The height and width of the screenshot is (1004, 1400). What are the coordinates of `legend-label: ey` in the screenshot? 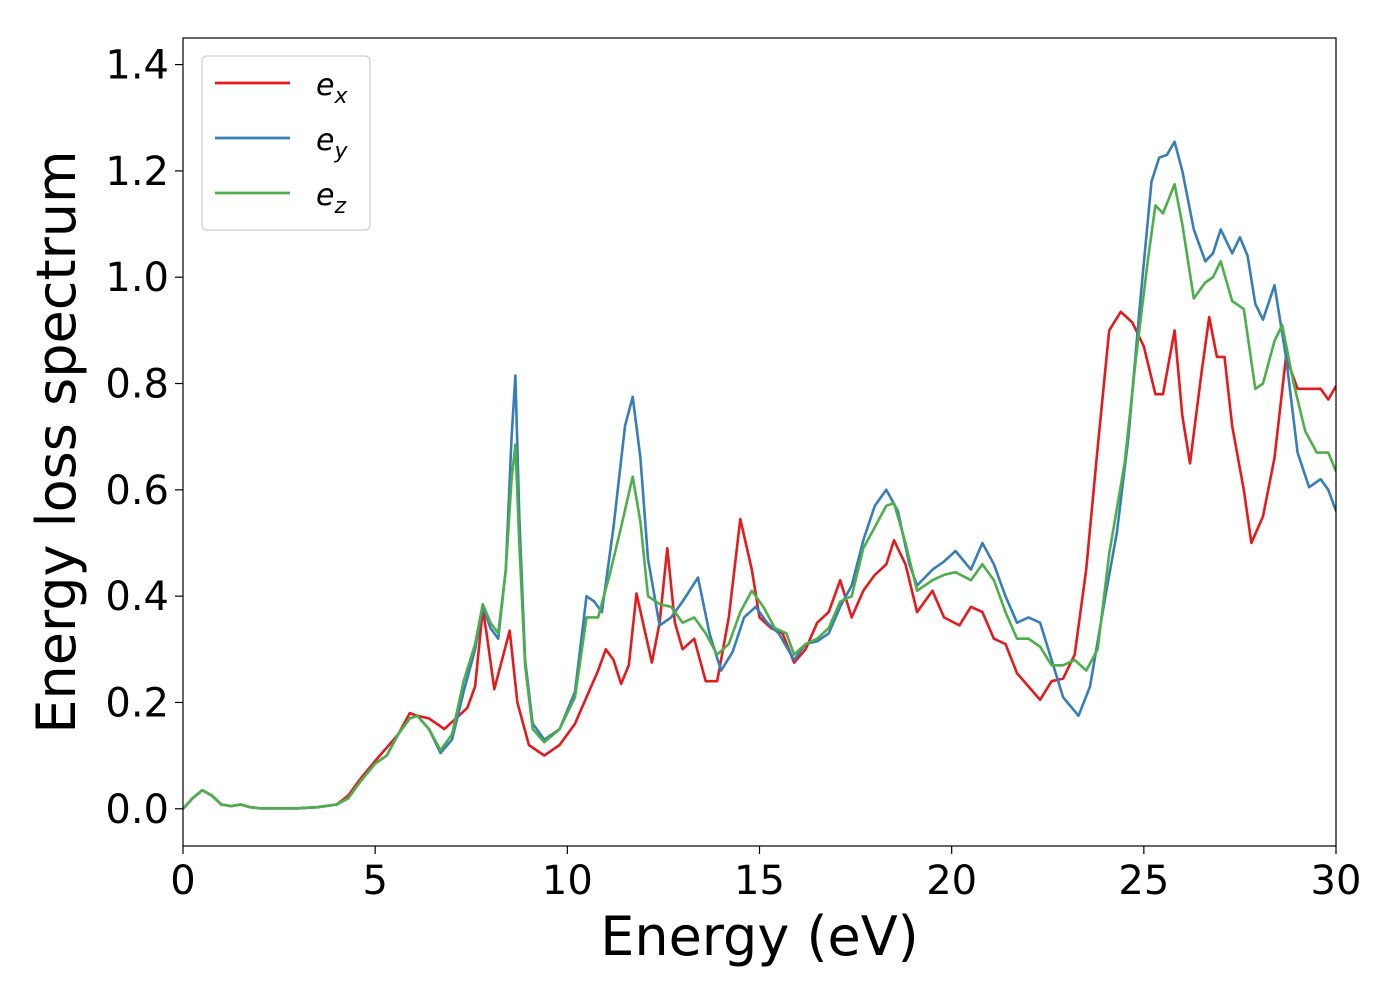 It's located at (332, 143).